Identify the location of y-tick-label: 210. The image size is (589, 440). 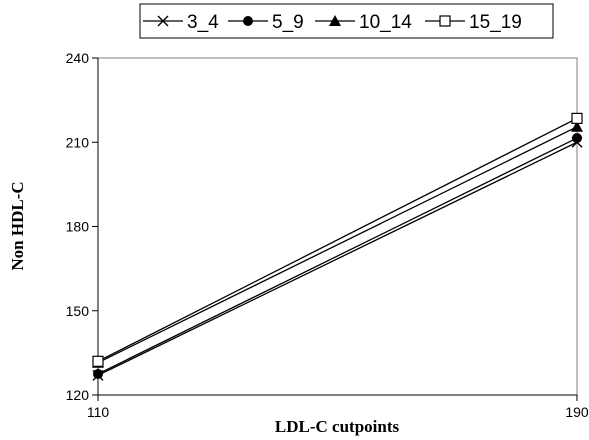
(78, 142).